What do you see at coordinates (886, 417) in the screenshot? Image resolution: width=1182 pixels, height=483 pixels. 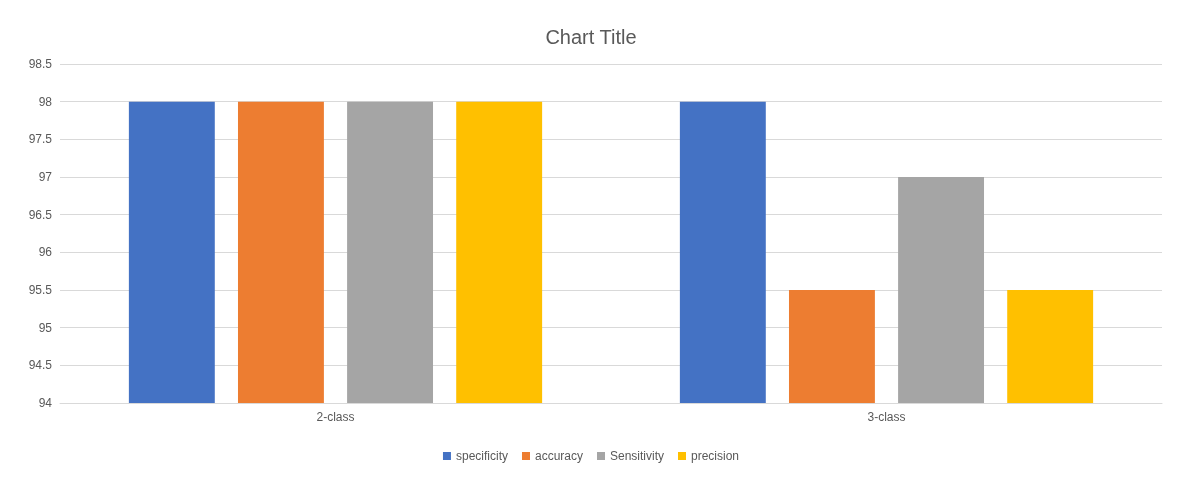 I see `x-tick-label: 3-class` at bounding box center [886, 417].